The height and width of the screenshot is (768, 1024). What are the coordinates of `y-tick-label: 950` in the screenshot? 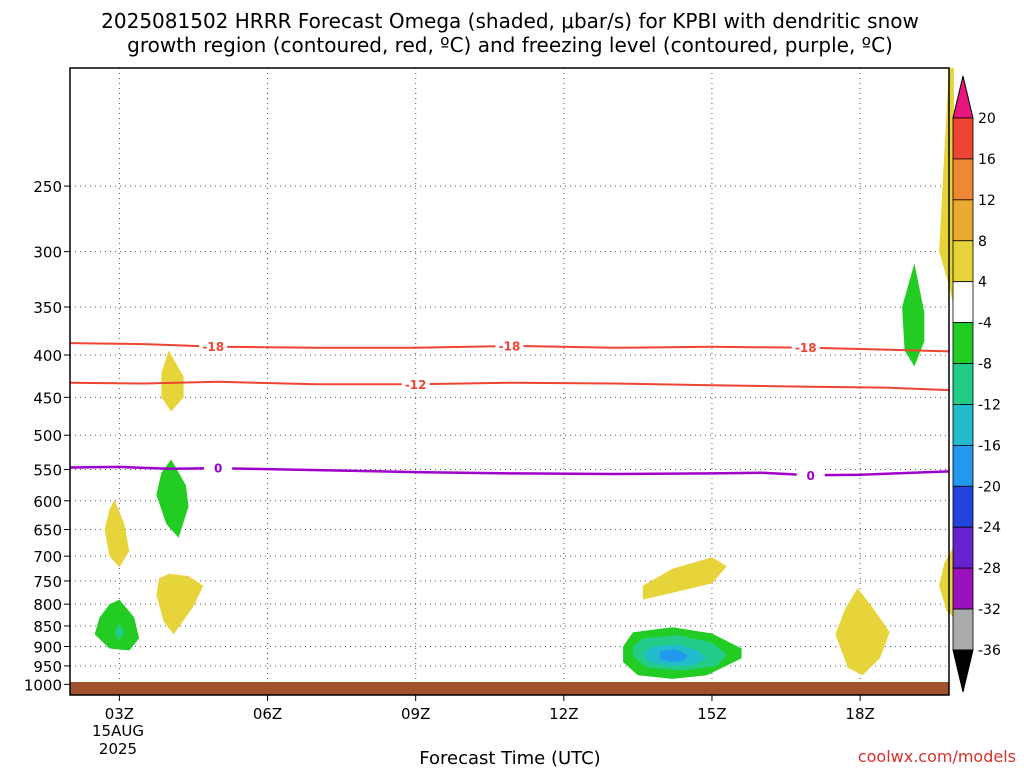 It's located at (47, 667).